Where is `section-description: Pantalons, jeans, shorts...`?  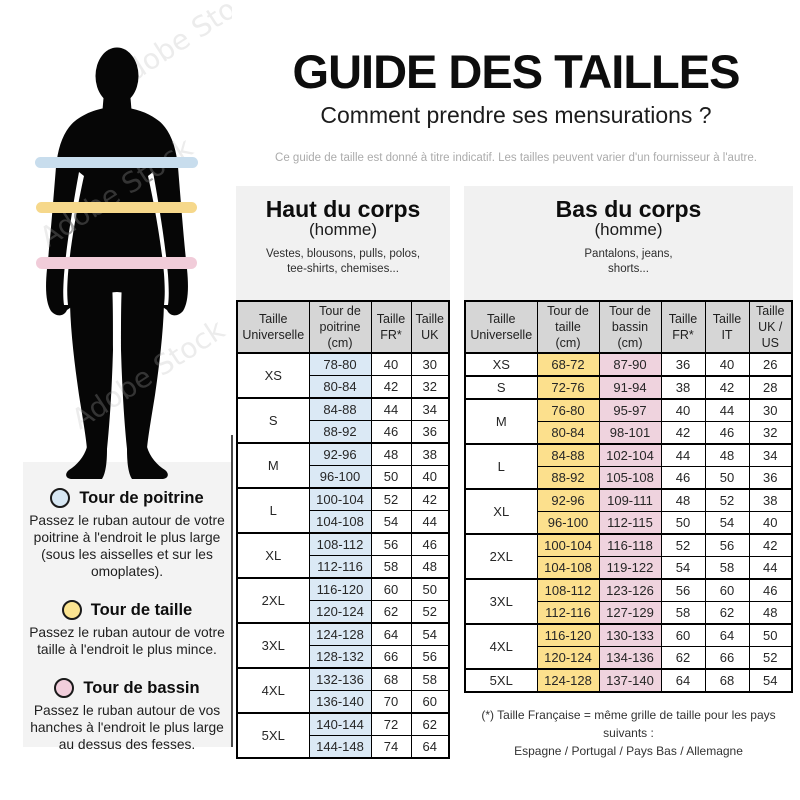 section-description: Pantalons, jeans, shorts... is located at coordinates (628, 261).